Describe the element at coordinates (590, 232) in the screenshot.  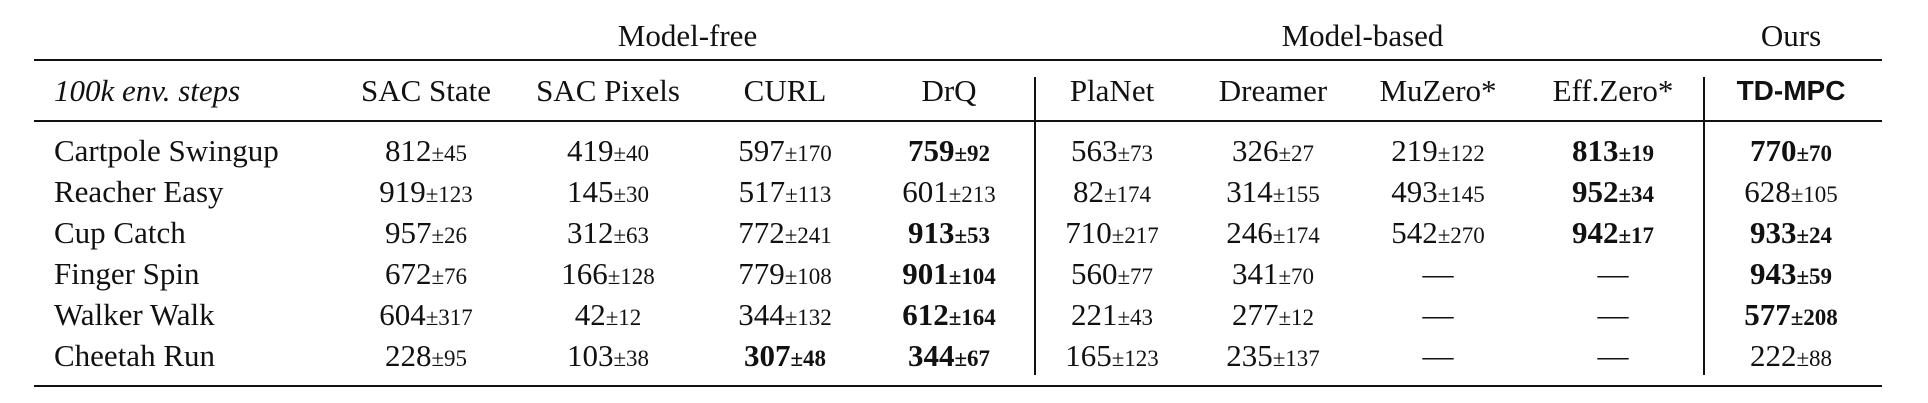
I see `mean: 312` at that location.